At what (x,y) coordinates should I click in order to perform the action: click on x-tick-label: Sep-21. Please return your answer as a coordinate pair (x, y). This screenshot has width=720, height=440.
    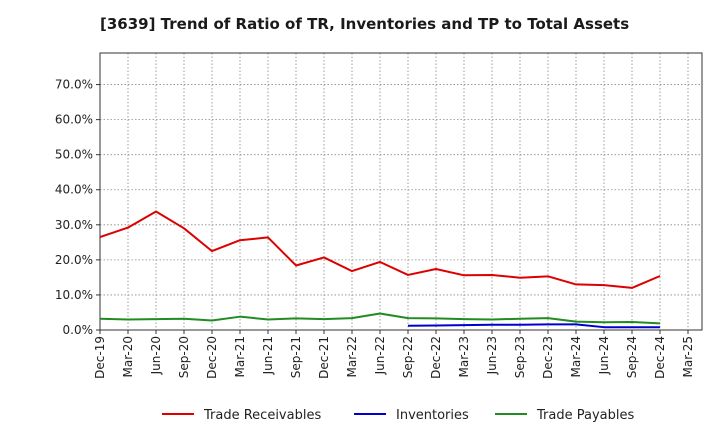
    Looking at the image, I should click on (296, 357).